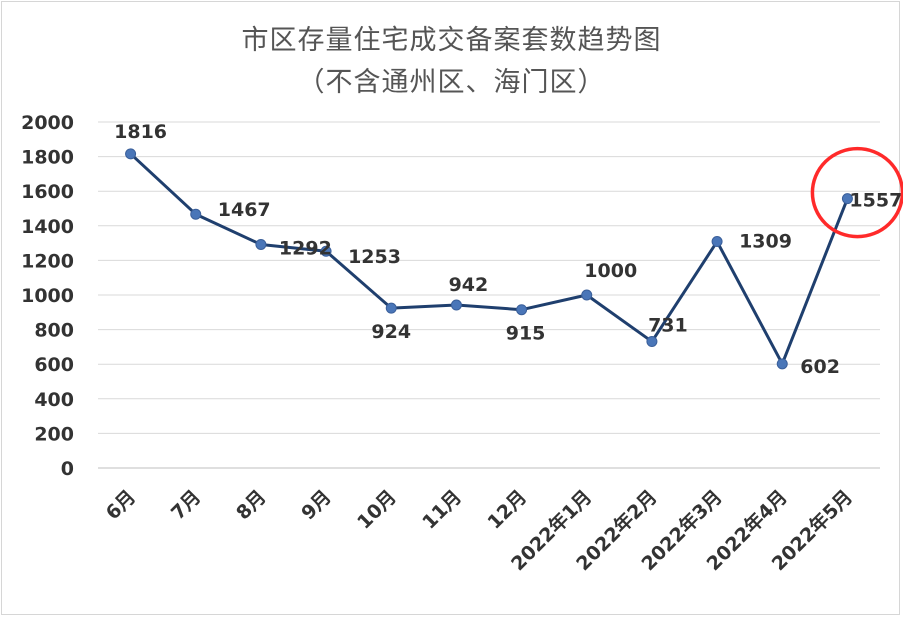  I want to click on data-label: 1557, so click(875, 201).